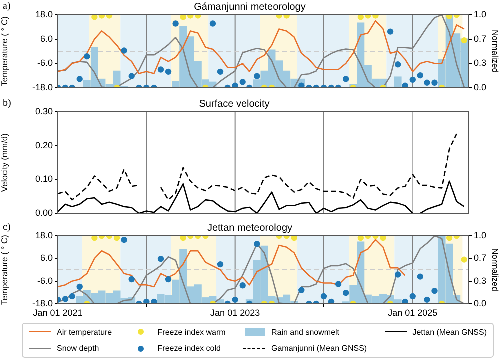  Describe the element at coordinates (7, 103) in the screenshot. I see `text: b)` at that location.